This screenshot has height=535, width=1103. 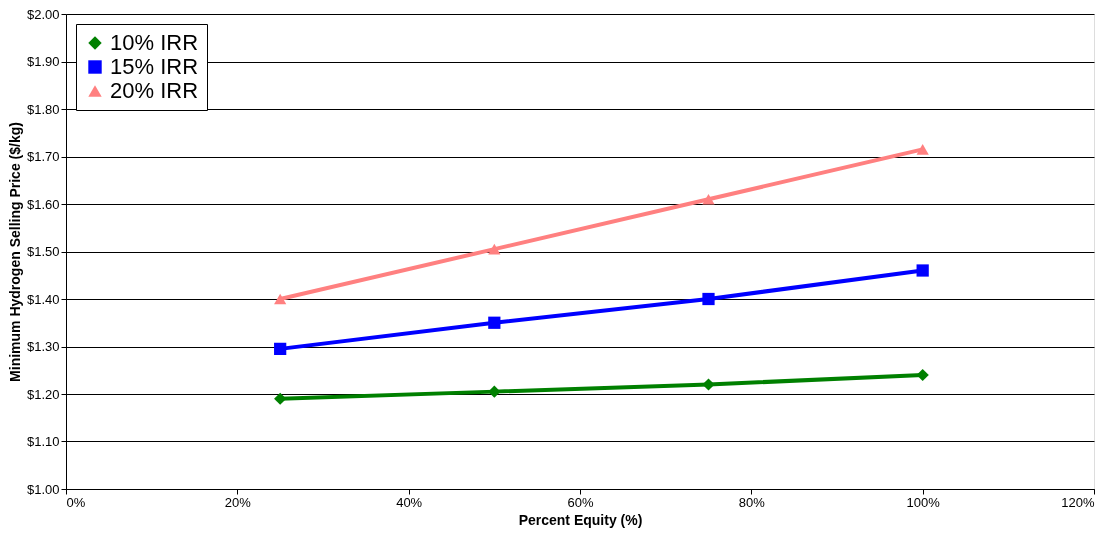 What do you see at coordinates (154, 42) in the screenshot?
I see `legend-label: 10% IRR` at bounding box center [154, 42].